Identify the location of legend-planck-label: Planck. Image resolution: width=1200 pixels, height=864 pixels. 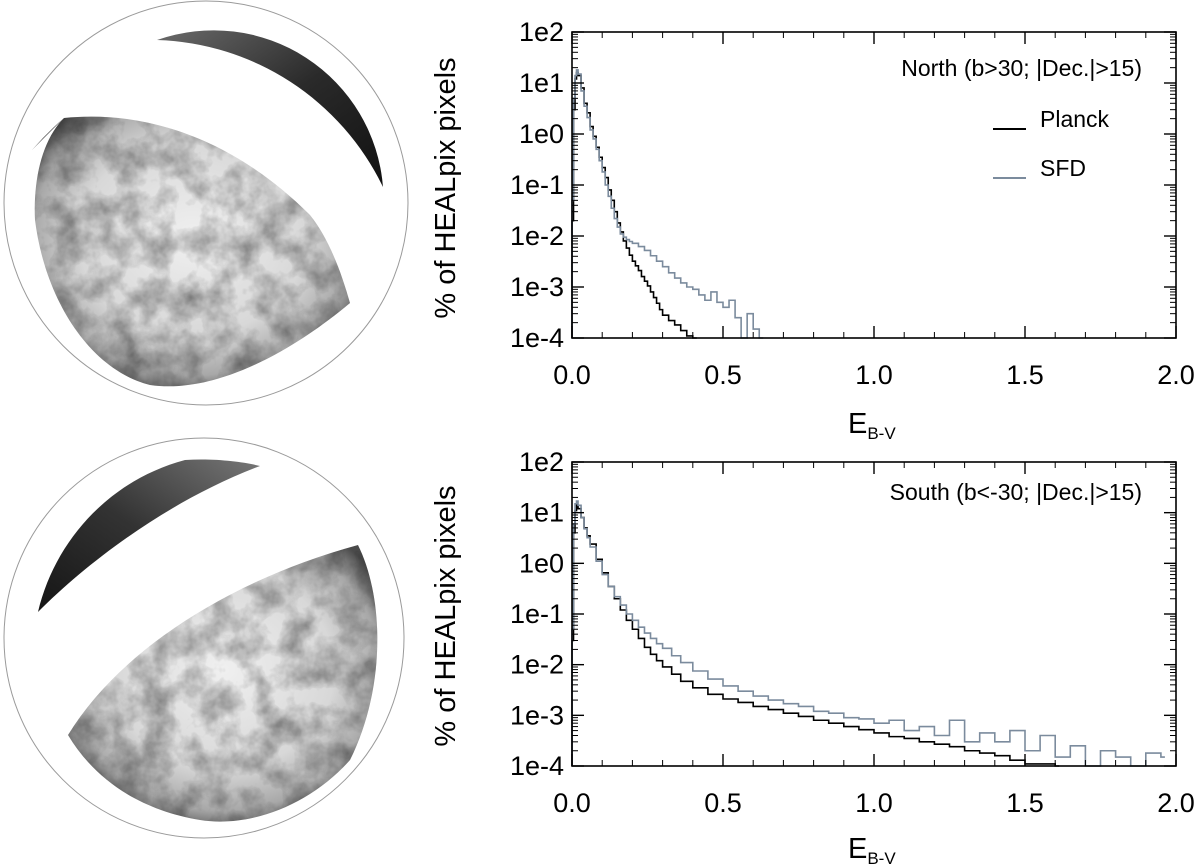
(1075, 119).